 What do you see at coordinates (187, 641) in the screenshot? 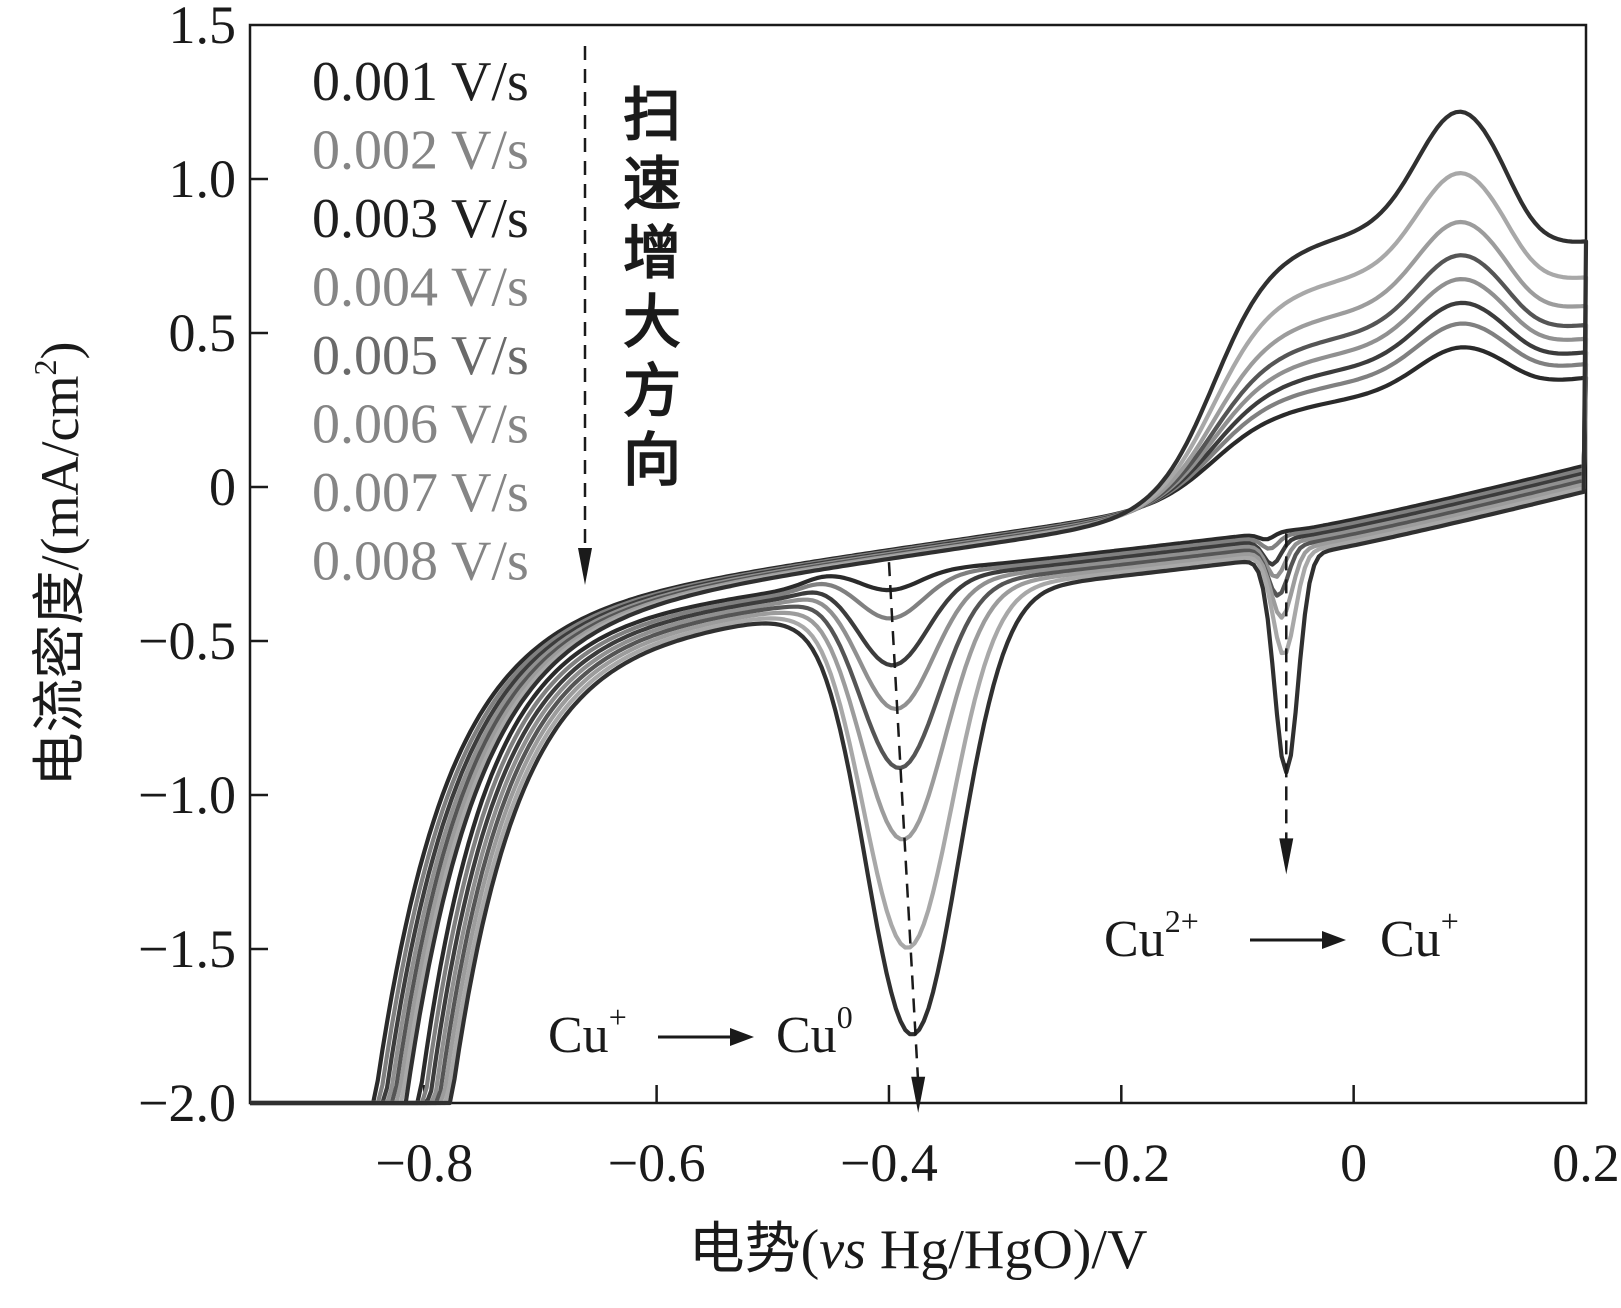
I see `y-tick-label: −0.5` at bounding box center [187, 641].